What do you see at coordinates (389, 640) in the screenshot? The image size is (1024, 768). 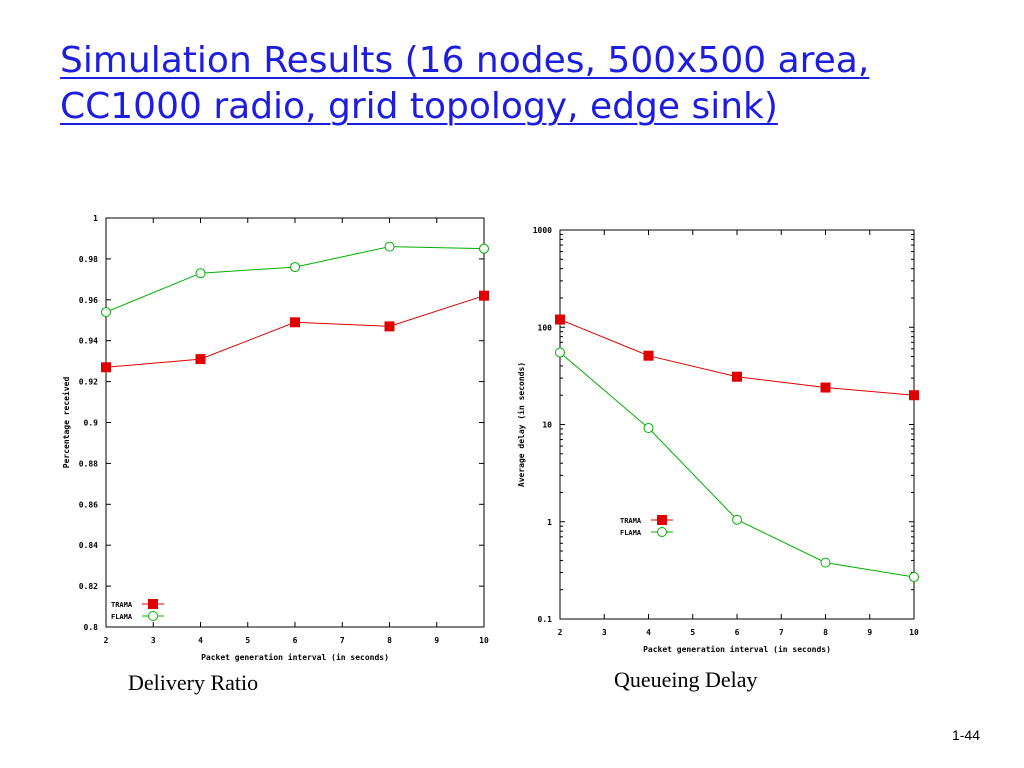 I see `chart-0-x-tick-label: 8` at bounding box center [389, 640].